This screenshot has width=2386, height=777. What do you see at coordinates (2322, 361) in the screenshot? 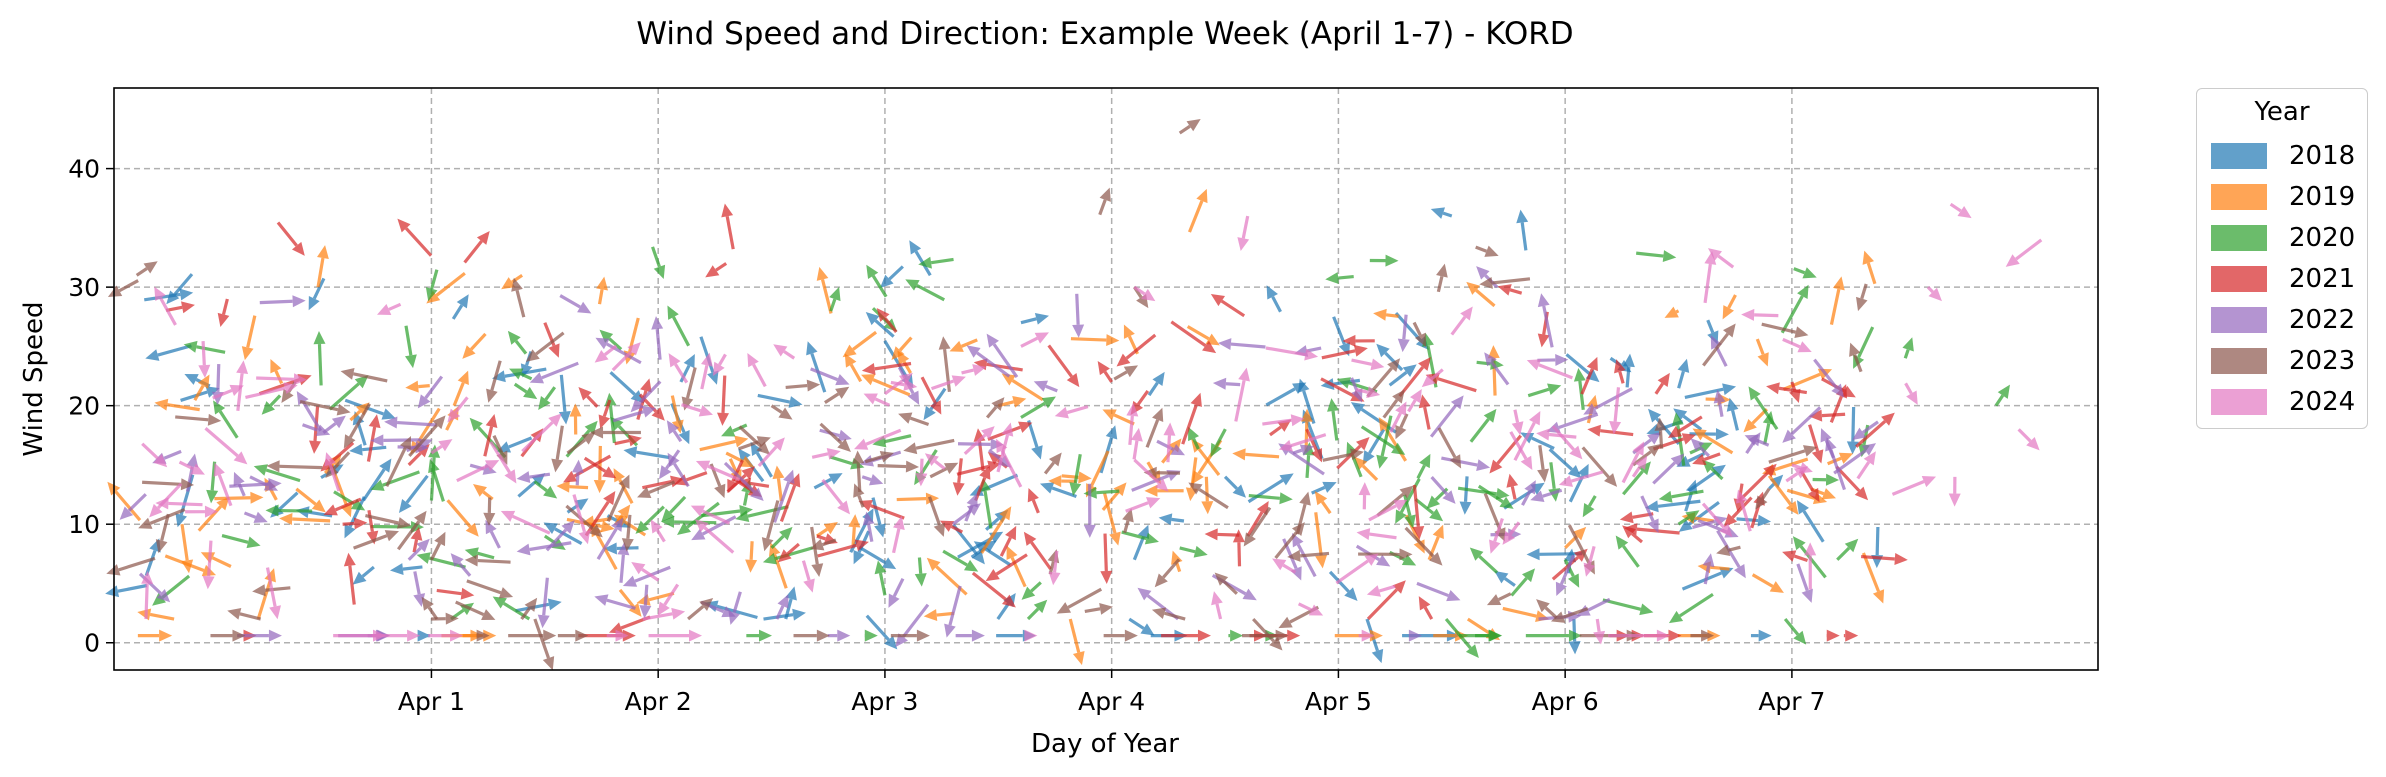
I see `legend-label: 2023` at bounding box center [2322, 361].